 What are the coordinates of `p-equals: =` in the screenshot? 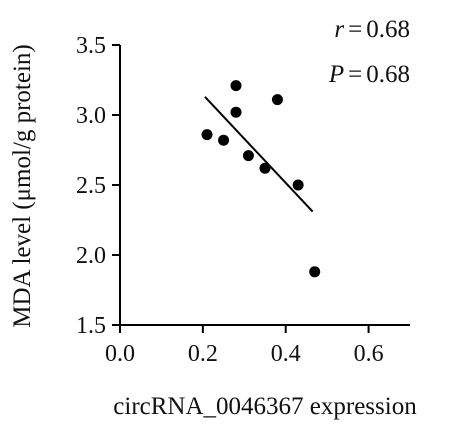 It's located at (355, 74).